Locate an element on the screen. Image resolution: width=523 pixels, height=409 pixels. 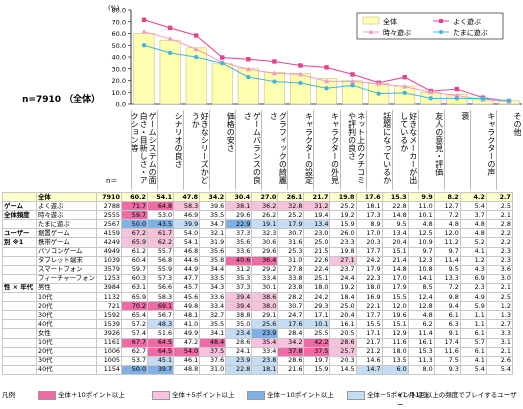
table-cell: 25.7 is located at coordinates (343, 351).